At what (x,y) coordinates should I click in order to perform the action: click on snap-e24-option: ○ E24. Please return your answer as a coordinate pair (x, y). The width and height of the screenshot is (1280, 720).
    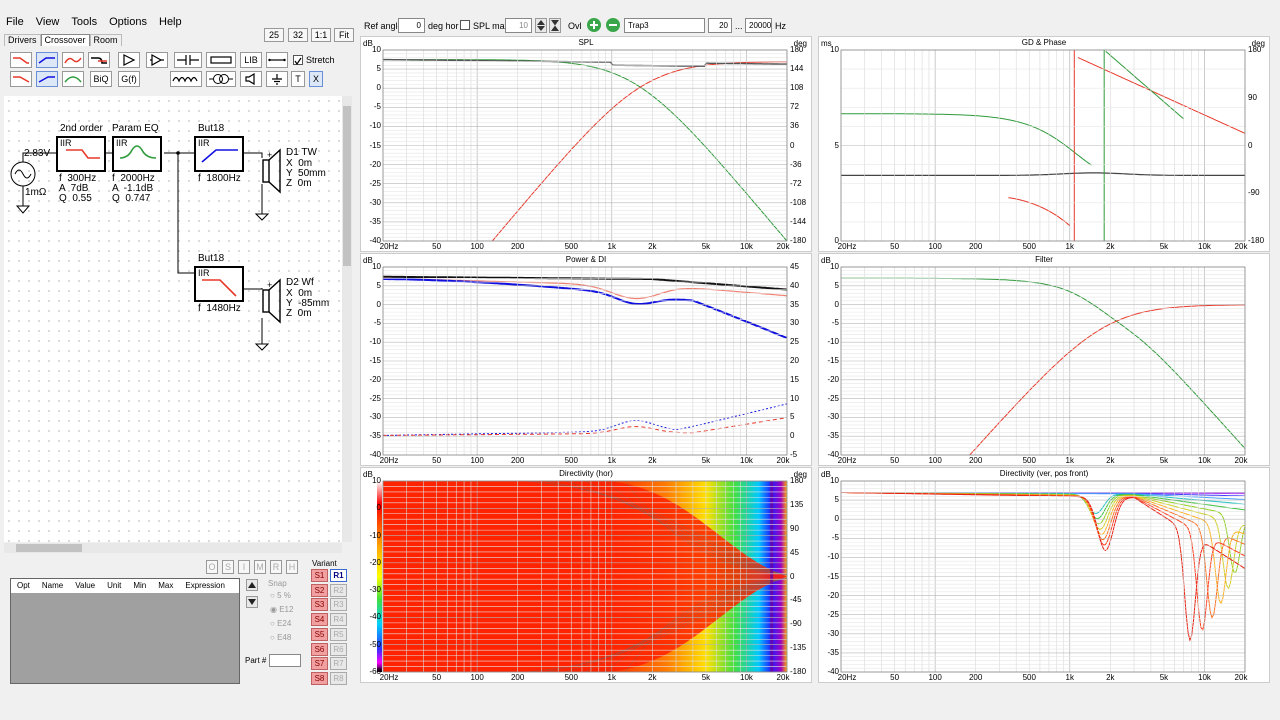
    Looking at the image, I should click on (281, 623).